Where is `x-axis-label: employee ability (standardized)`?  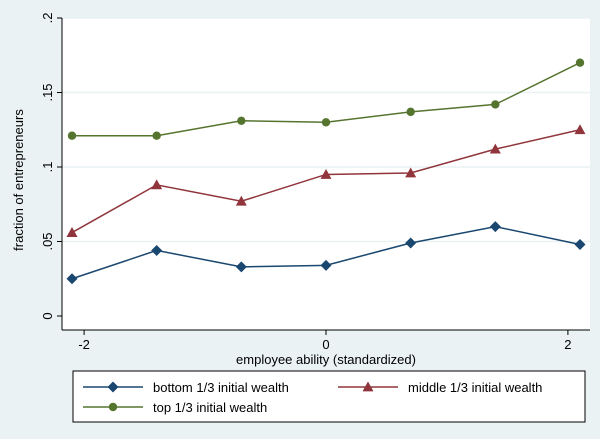 x-axis-label: employee ability (standardized) is located at coordinates (326, 359).